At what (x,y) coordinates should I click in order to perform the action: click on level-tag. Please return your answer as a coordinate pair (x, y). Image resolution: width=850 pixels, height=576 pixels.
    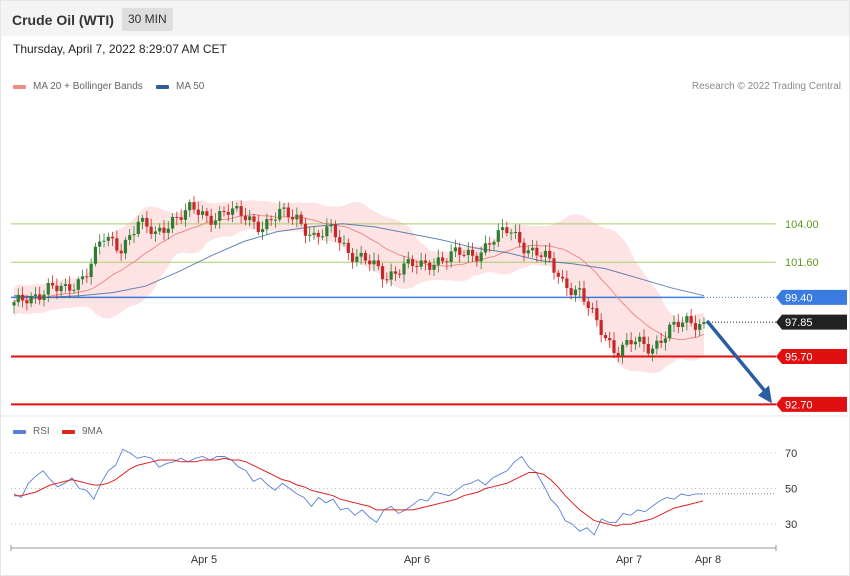
    Looking at the image, I should click on (811, 322).